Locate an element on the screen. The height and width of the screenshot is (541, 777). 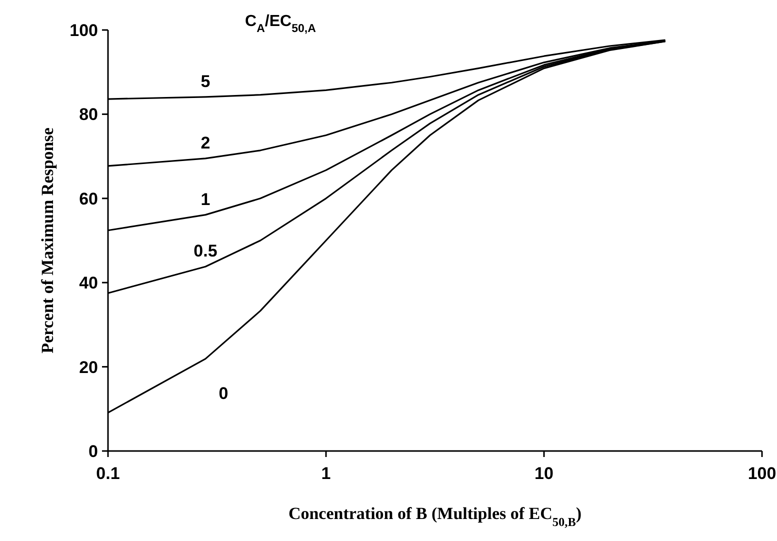
series-label: 0.5 is located at coordinates (206, 251).